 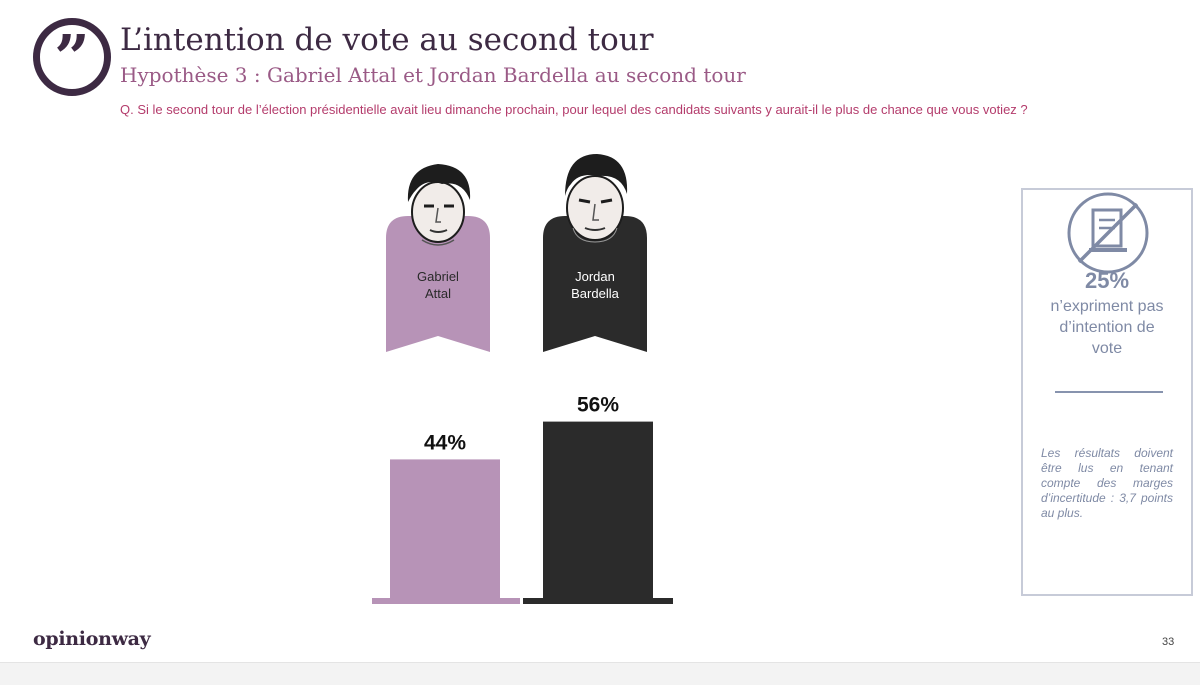 I want to click on bar-attal, so click(x=445, y=528).